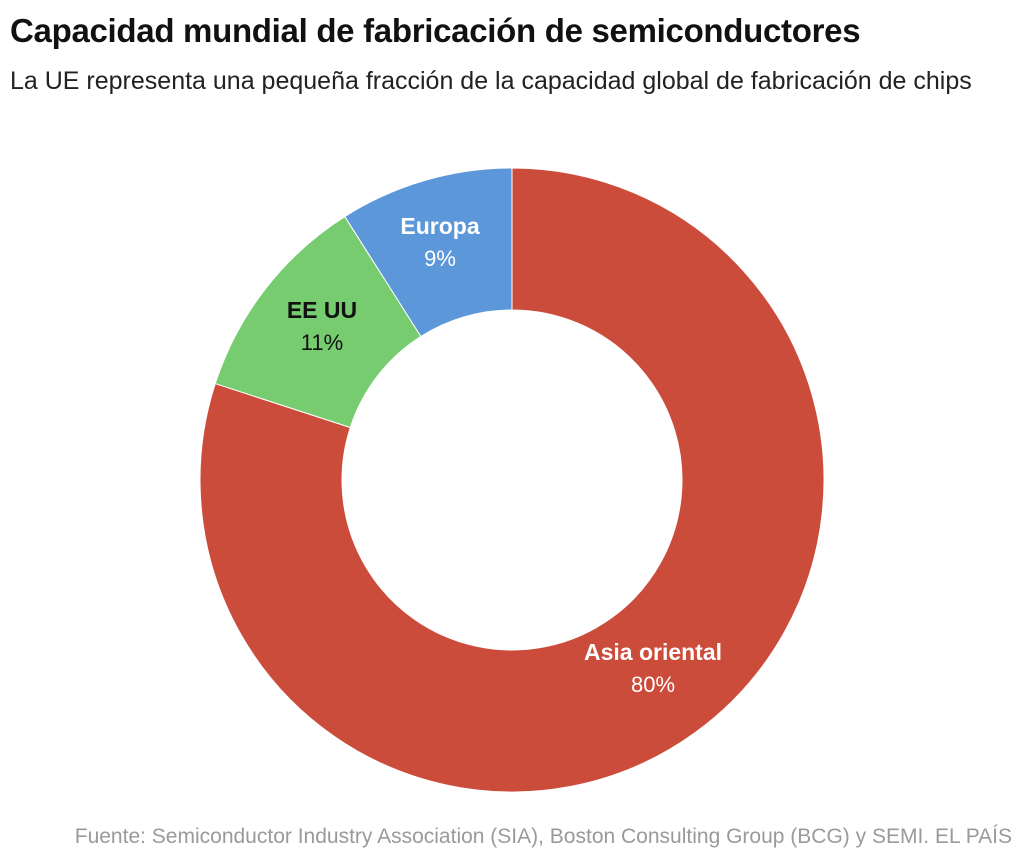 Image resolution: width=1024 pixels, height=863 pixels. Describe the element at coordinates (653, 684) in the screenshot. I see `slice-value-label: 80%` at that location.